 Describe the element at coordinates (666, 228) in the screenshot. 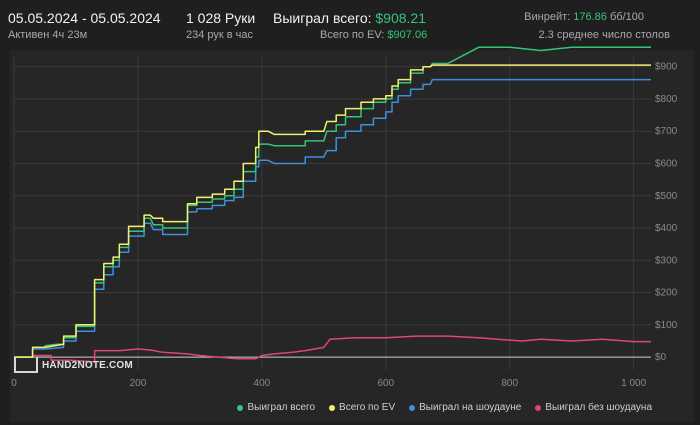

I see `y-tick-label-4: $400` at that location.